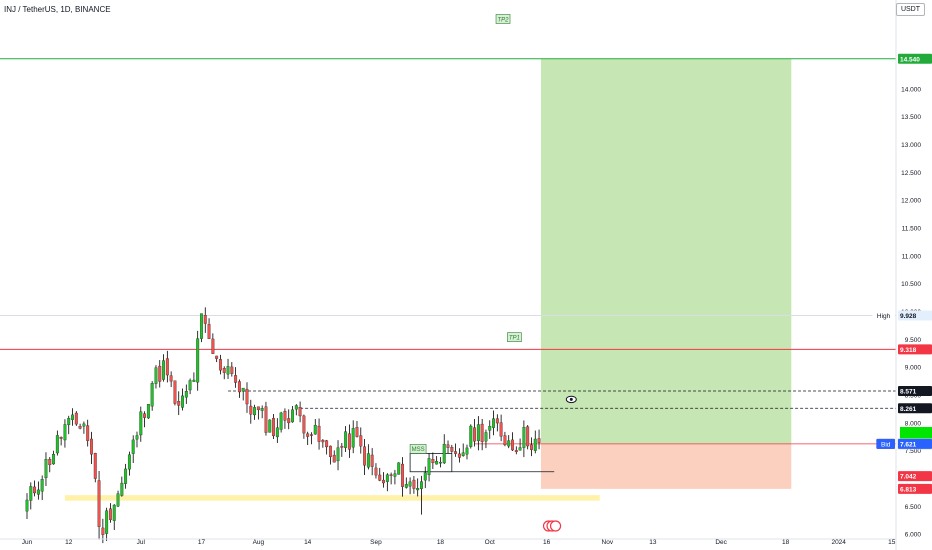  I want to click on y-tick-label: 13.500, so click(911, 117).